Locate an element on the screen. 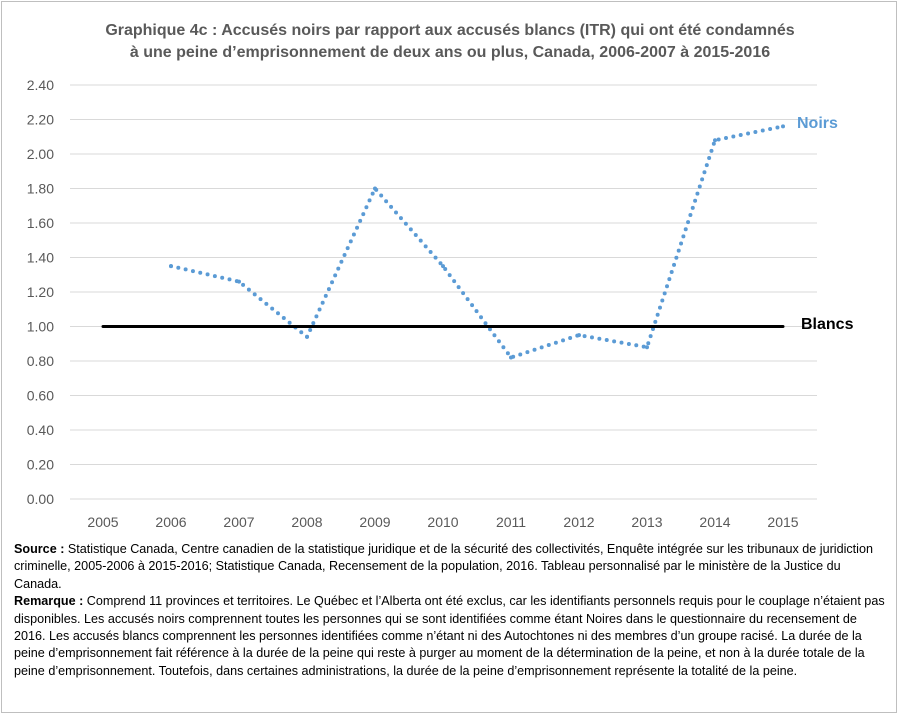 The image size is (900, 716). y-tick-label: 0.40 is located at coordinates (40, 430).